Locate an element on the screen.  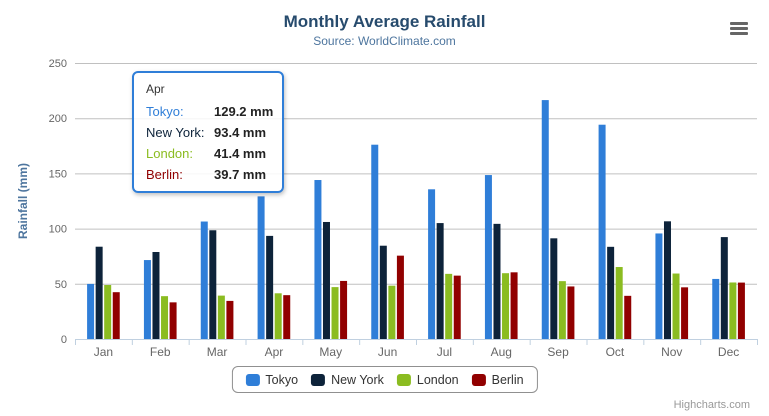
y-axis-label: 50 is located at coordinates (61, 285).